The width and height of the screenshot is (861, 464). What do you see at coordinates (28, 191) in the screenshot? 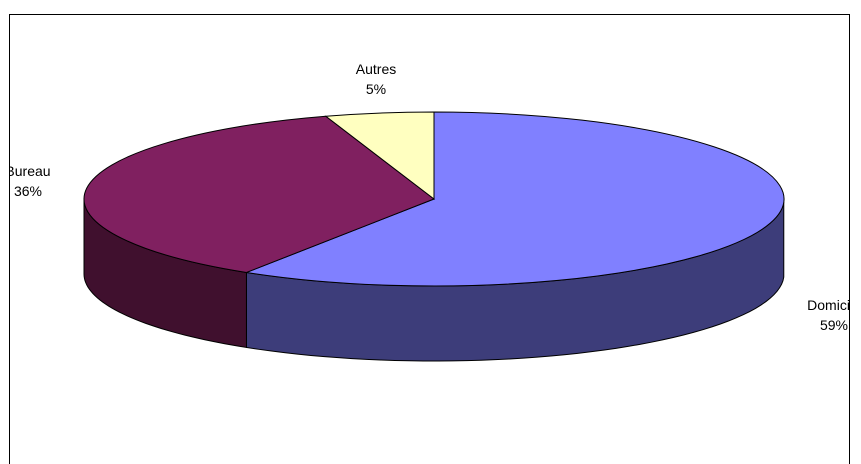
I see `slice-label-bureau-percent: 36%` at bounding box center [28, 191].